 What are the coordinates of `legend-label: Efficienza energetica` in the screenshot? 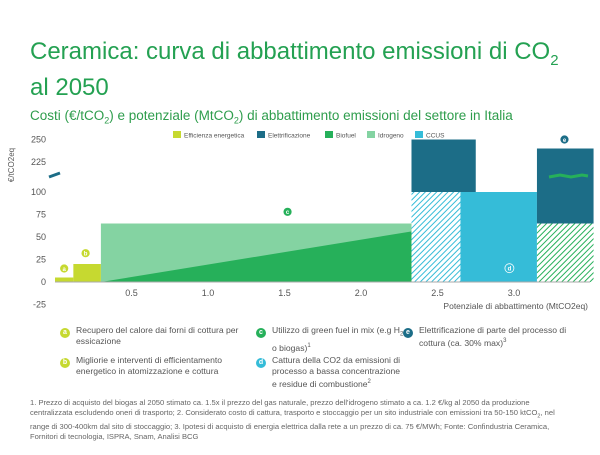 It's located at (214, 136).